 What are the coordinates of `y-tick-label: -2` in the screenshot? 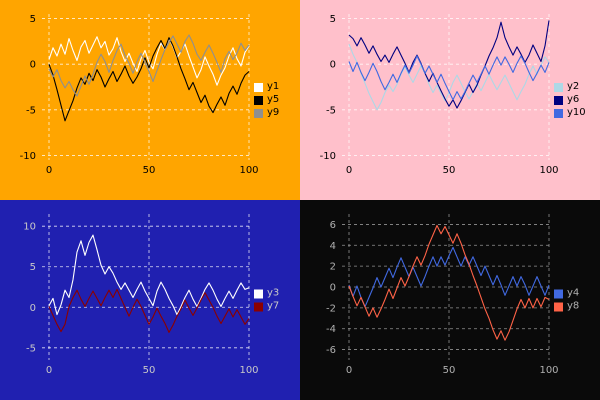 It's located at (331, 308).